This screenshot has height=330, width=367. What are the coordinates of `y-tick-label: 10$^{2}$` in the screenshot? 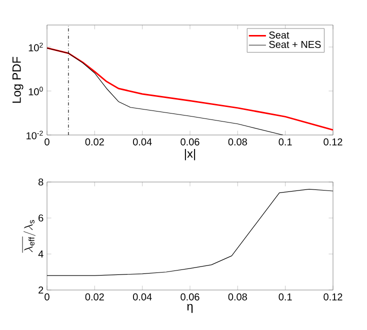 It's located at (35, 47).